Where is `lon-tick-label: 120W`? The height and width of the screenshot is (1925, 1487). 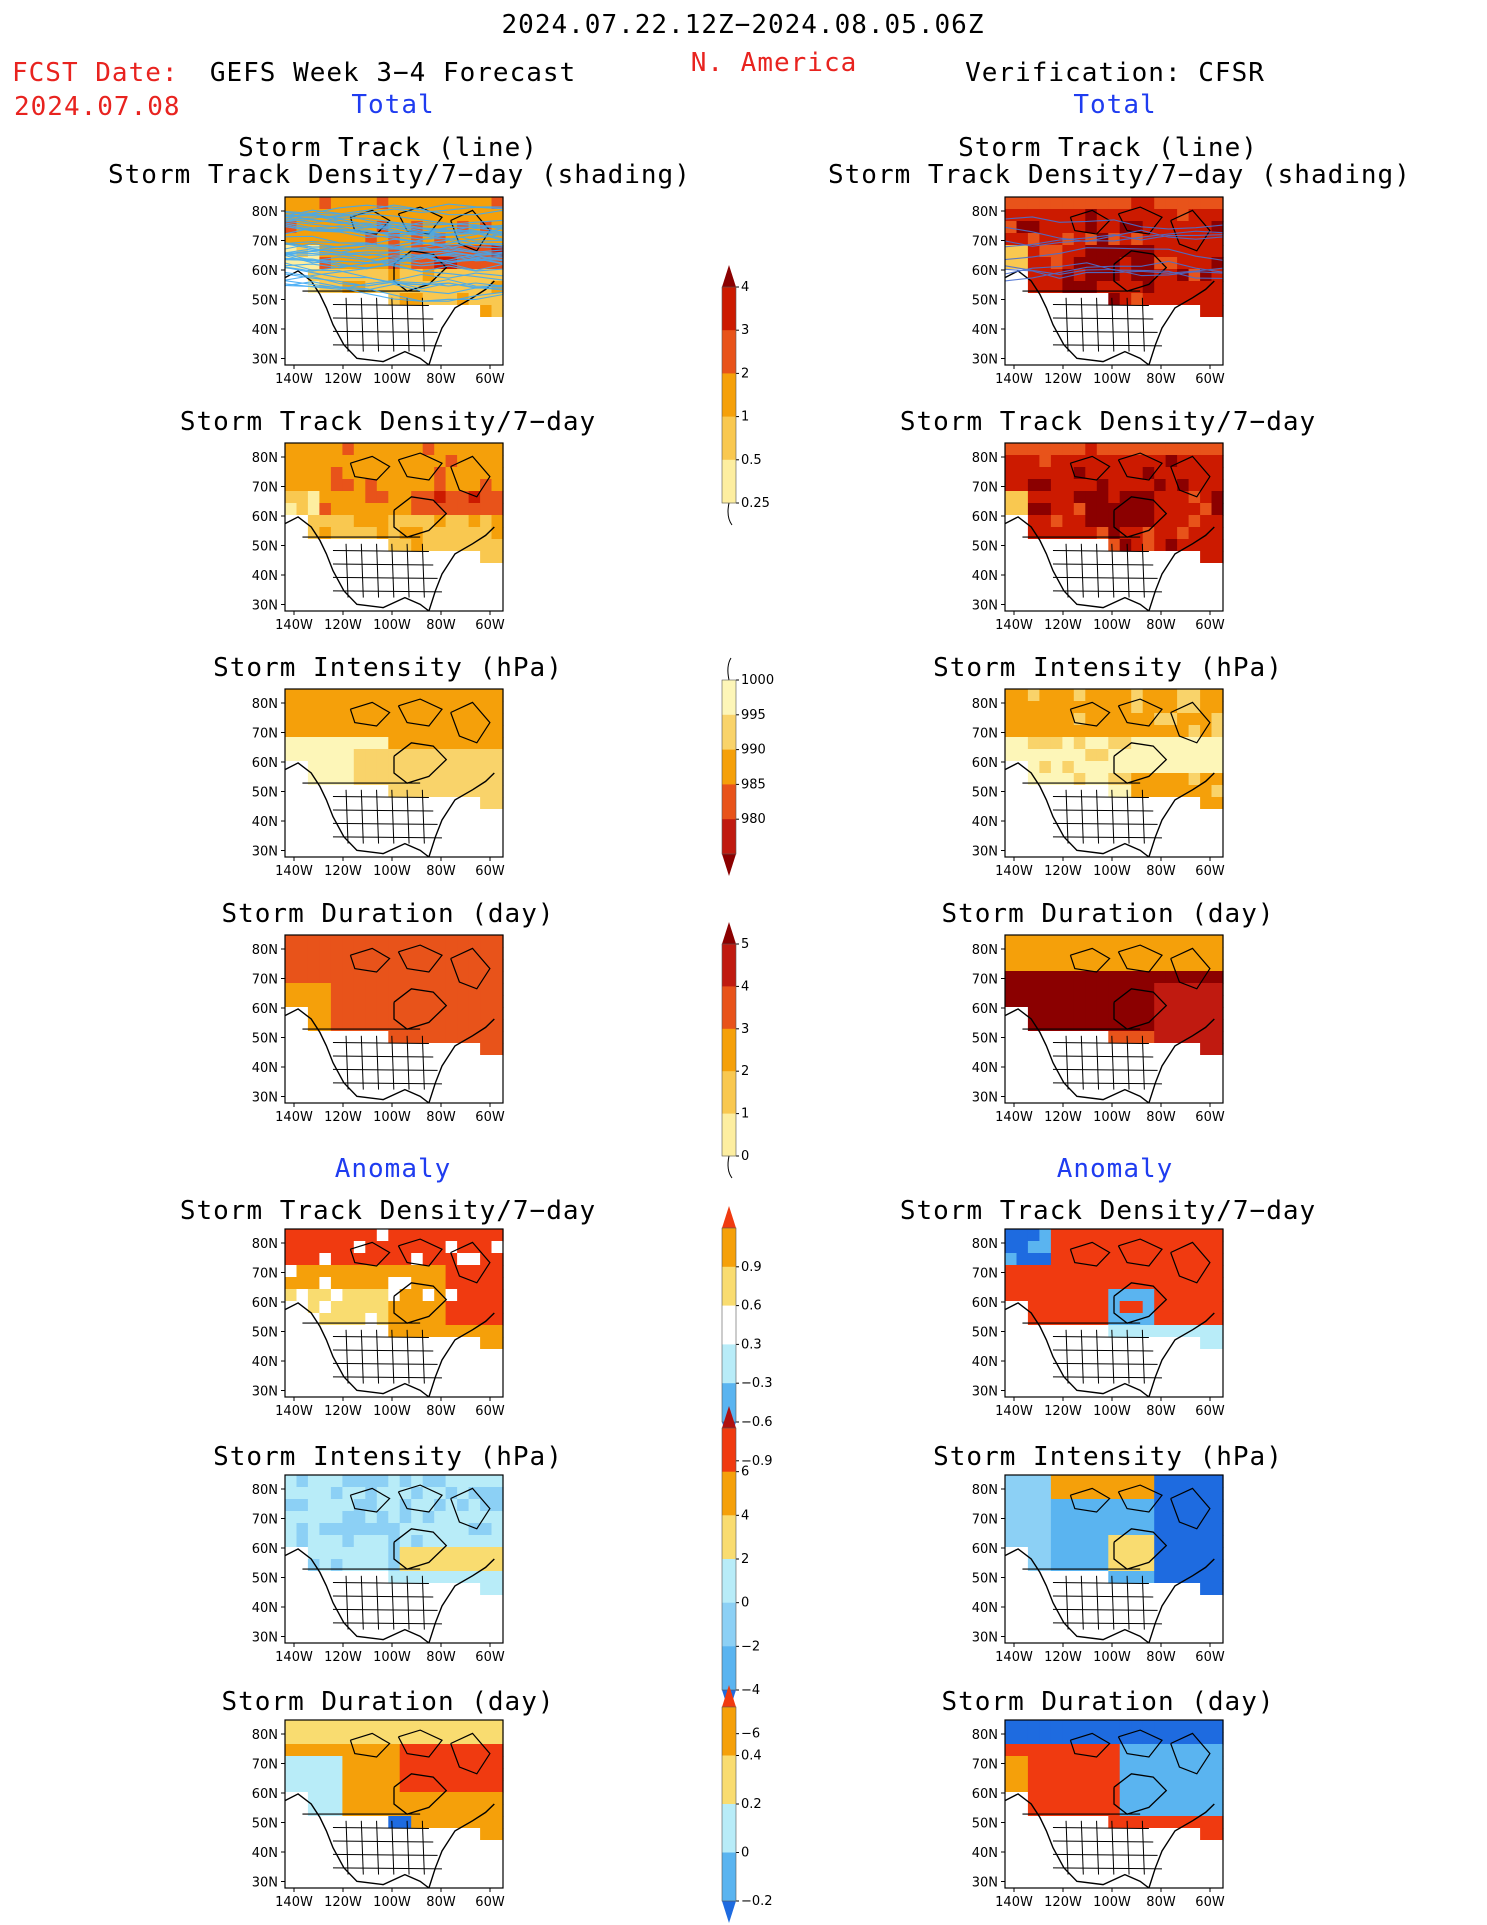
lon-tick-label: 120W is located at coordinates (343, 379).